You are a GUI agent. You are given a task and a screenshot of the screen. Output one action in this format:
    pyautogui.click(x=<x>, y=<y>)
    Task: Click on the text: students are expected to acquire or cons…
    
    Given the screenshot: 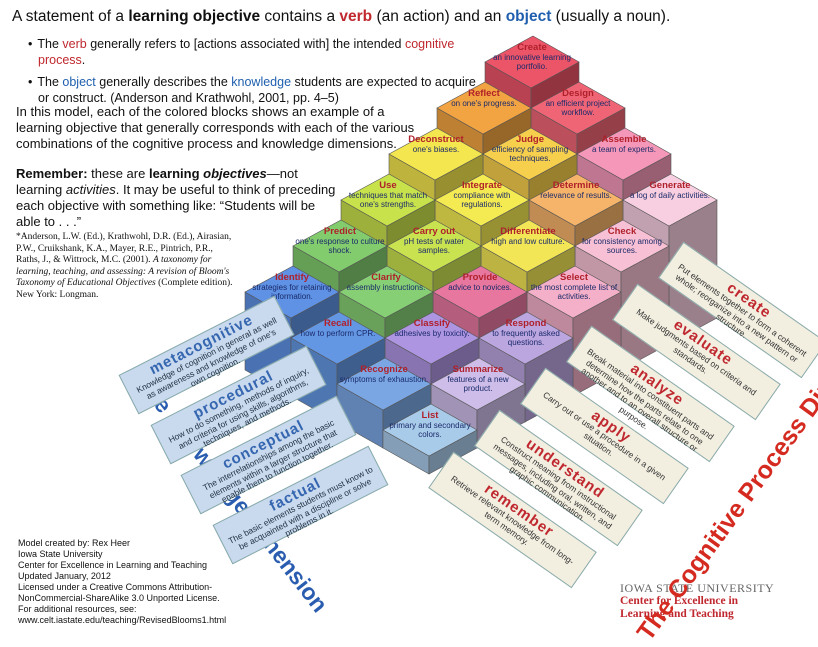 What is the action you would take?
    pyautogui.click(x=257, y=90)
    